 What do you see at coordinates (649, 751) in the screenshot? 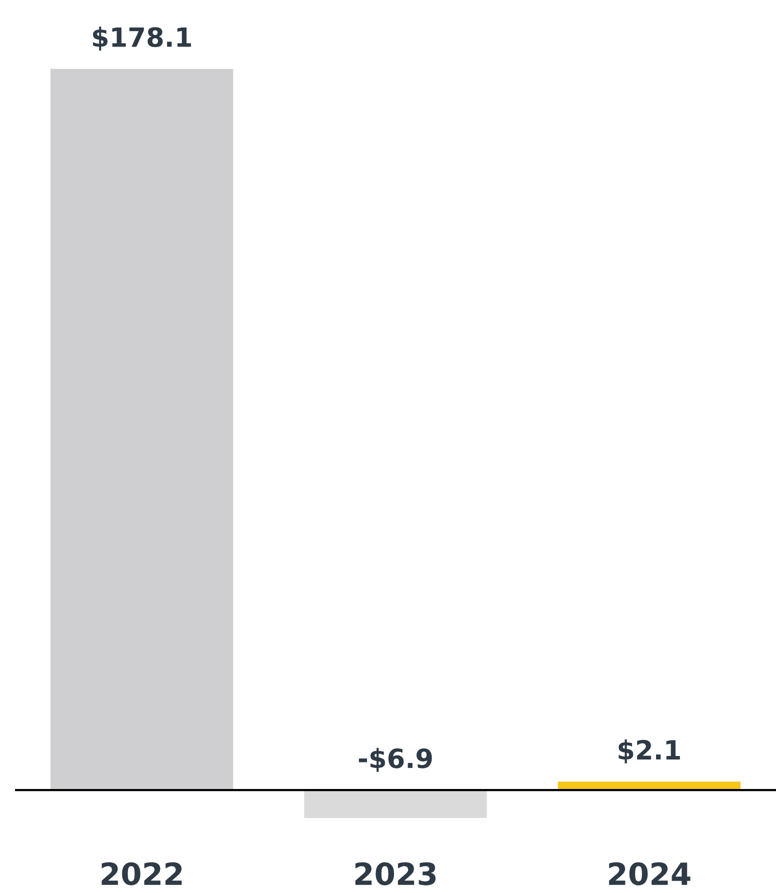
I see `data-label: $2.1` at bounding box center [649, 751].